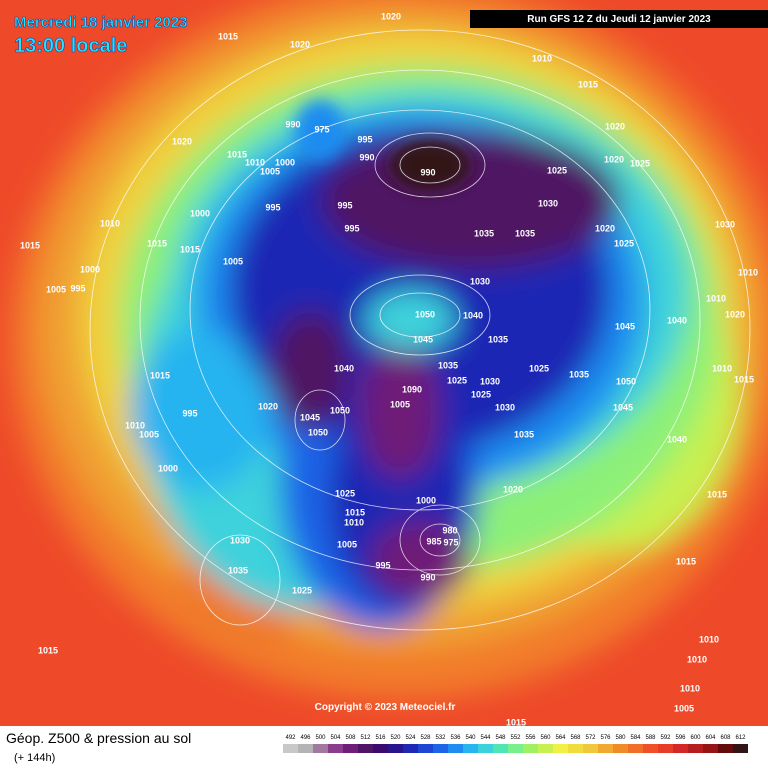  Describe the element at coordinates (335, 738) in the screenshot. I see `scale-label: 504` at that location.